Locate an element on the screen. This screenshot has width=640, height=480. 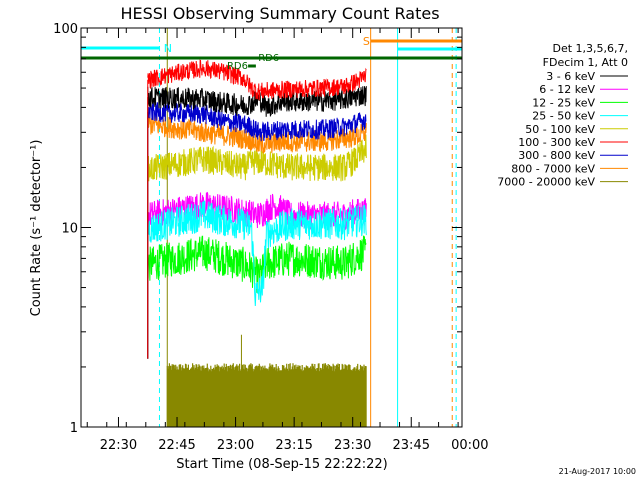
legend-entry-label: 100 - 300 keV is located at coordinates (556, 142).